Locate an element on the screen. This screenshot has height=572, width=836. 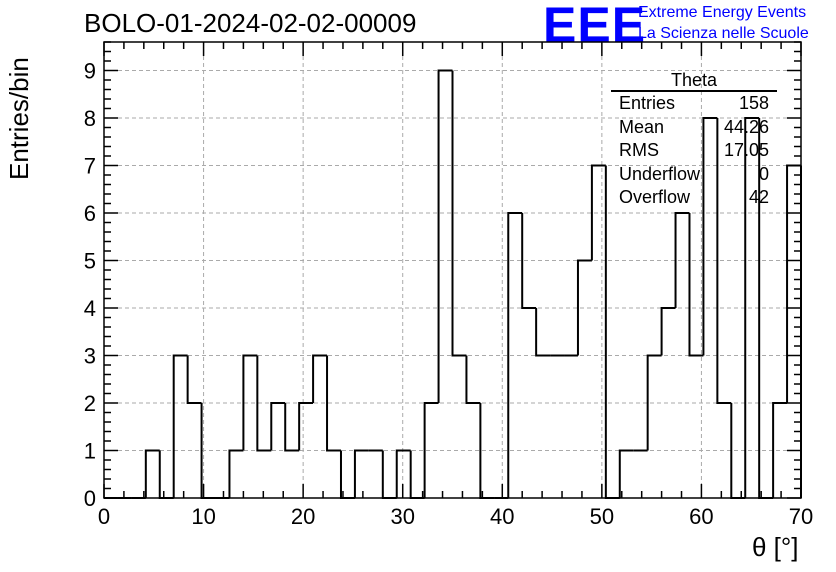
stats-value: 42 is located at coordinates (758, 197).